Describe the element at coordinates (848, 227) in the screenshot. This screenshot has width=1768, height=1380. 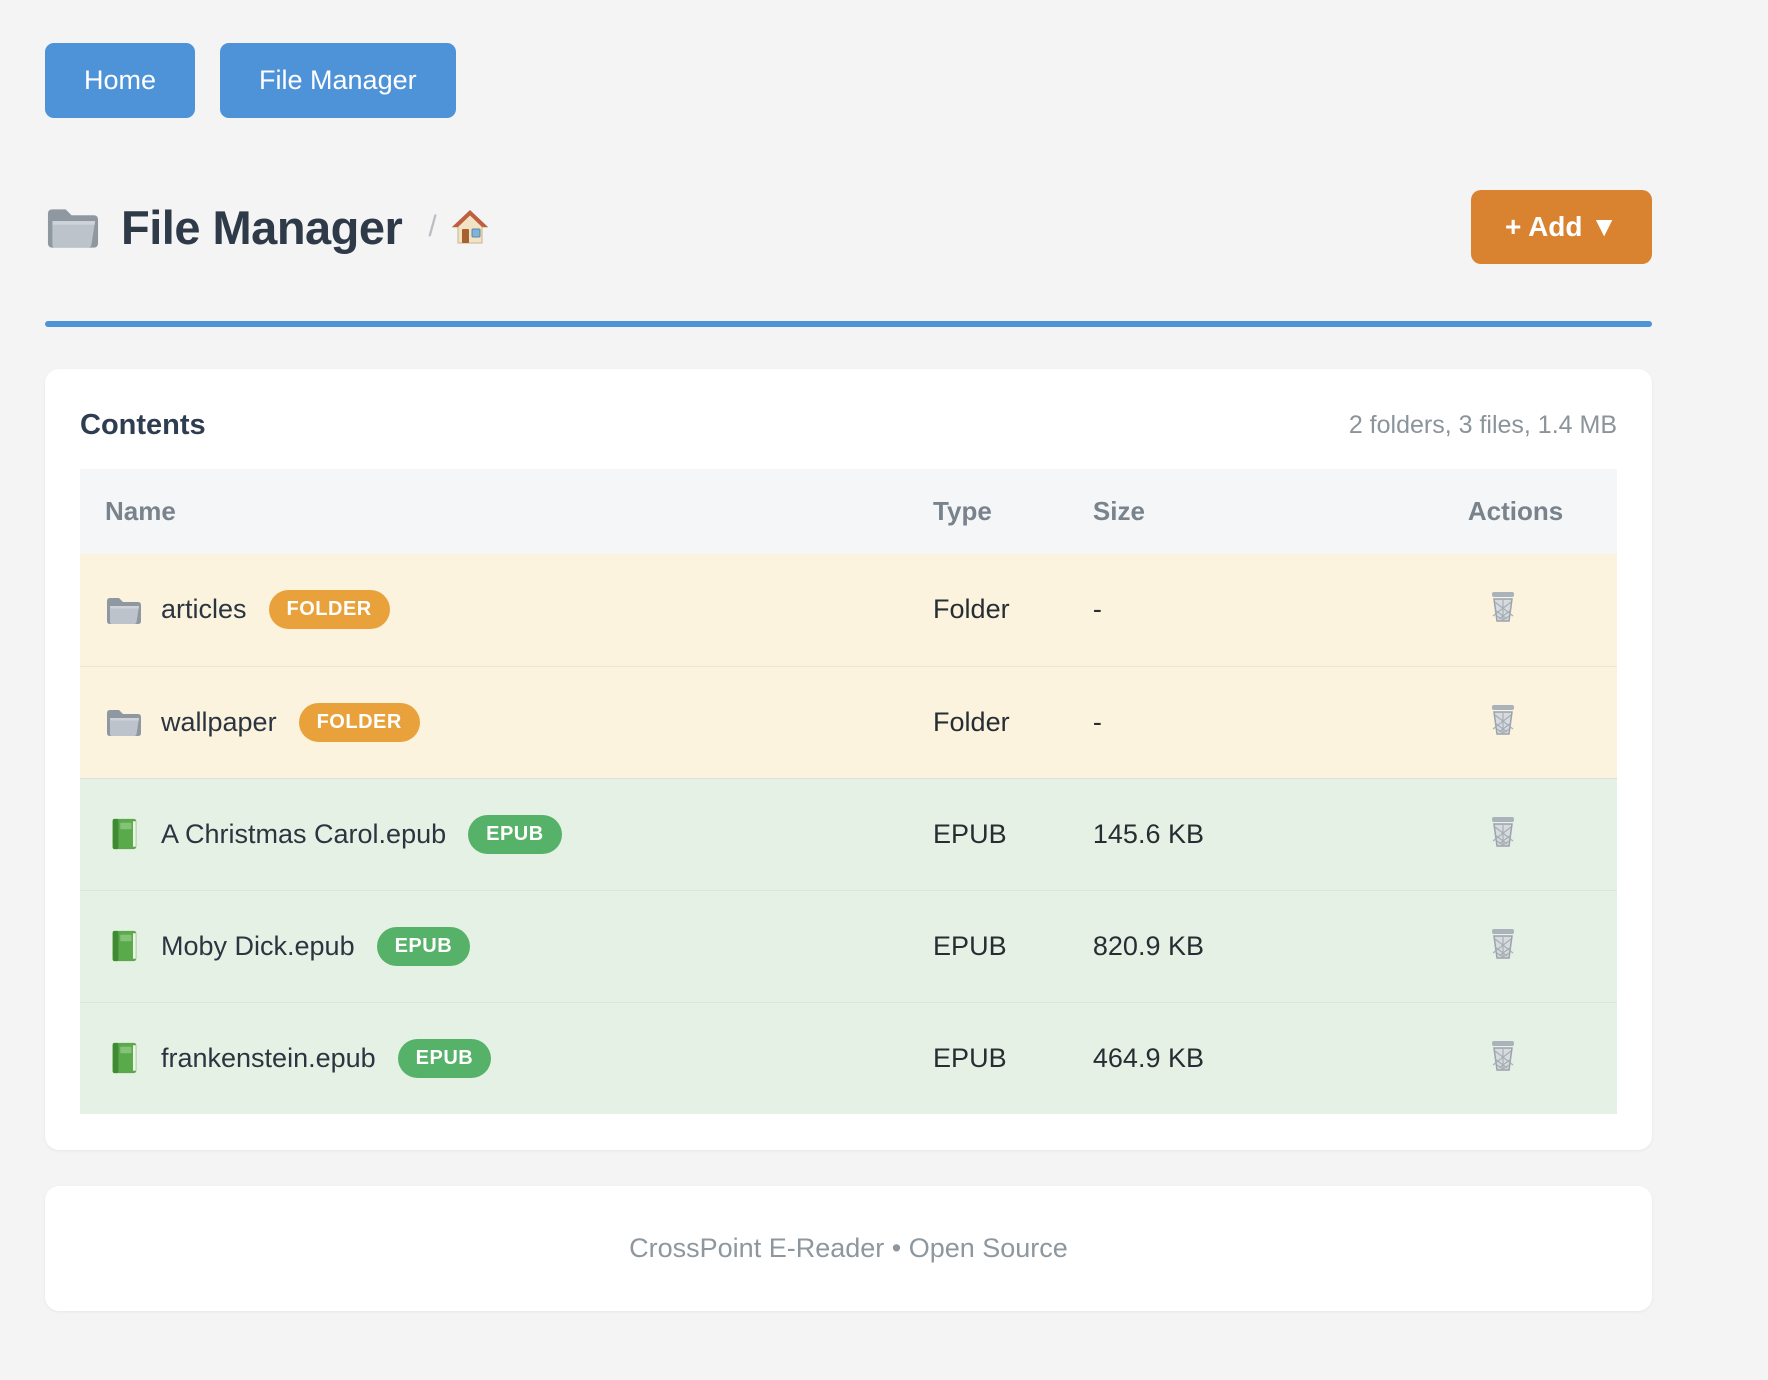
I see `page-header: File Manager / + Add ▼` at that location.